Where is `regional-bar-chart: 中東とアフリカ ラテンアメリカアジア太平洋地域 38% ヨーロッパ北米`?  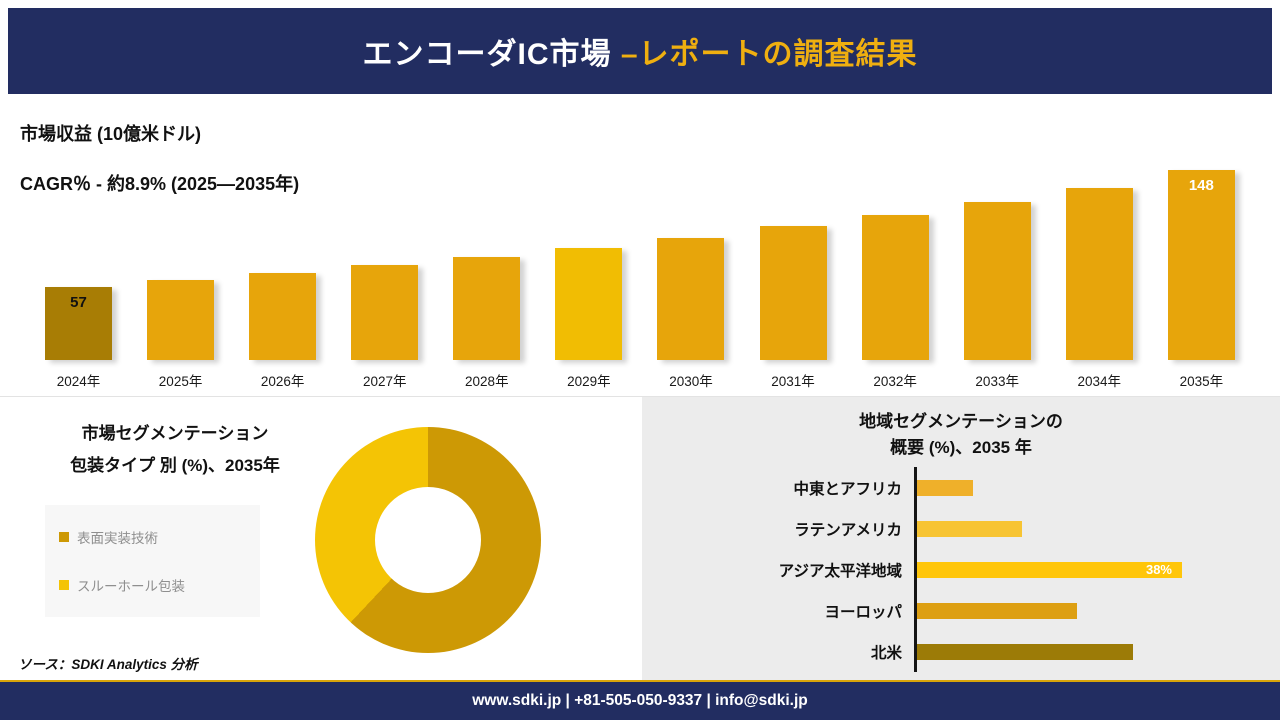 regional-bar-chart: 中東とアフリカ ラテンアメリカアジア太平洋地域 38% ヨーロッパ北米 is located at coordinates (961, 569).